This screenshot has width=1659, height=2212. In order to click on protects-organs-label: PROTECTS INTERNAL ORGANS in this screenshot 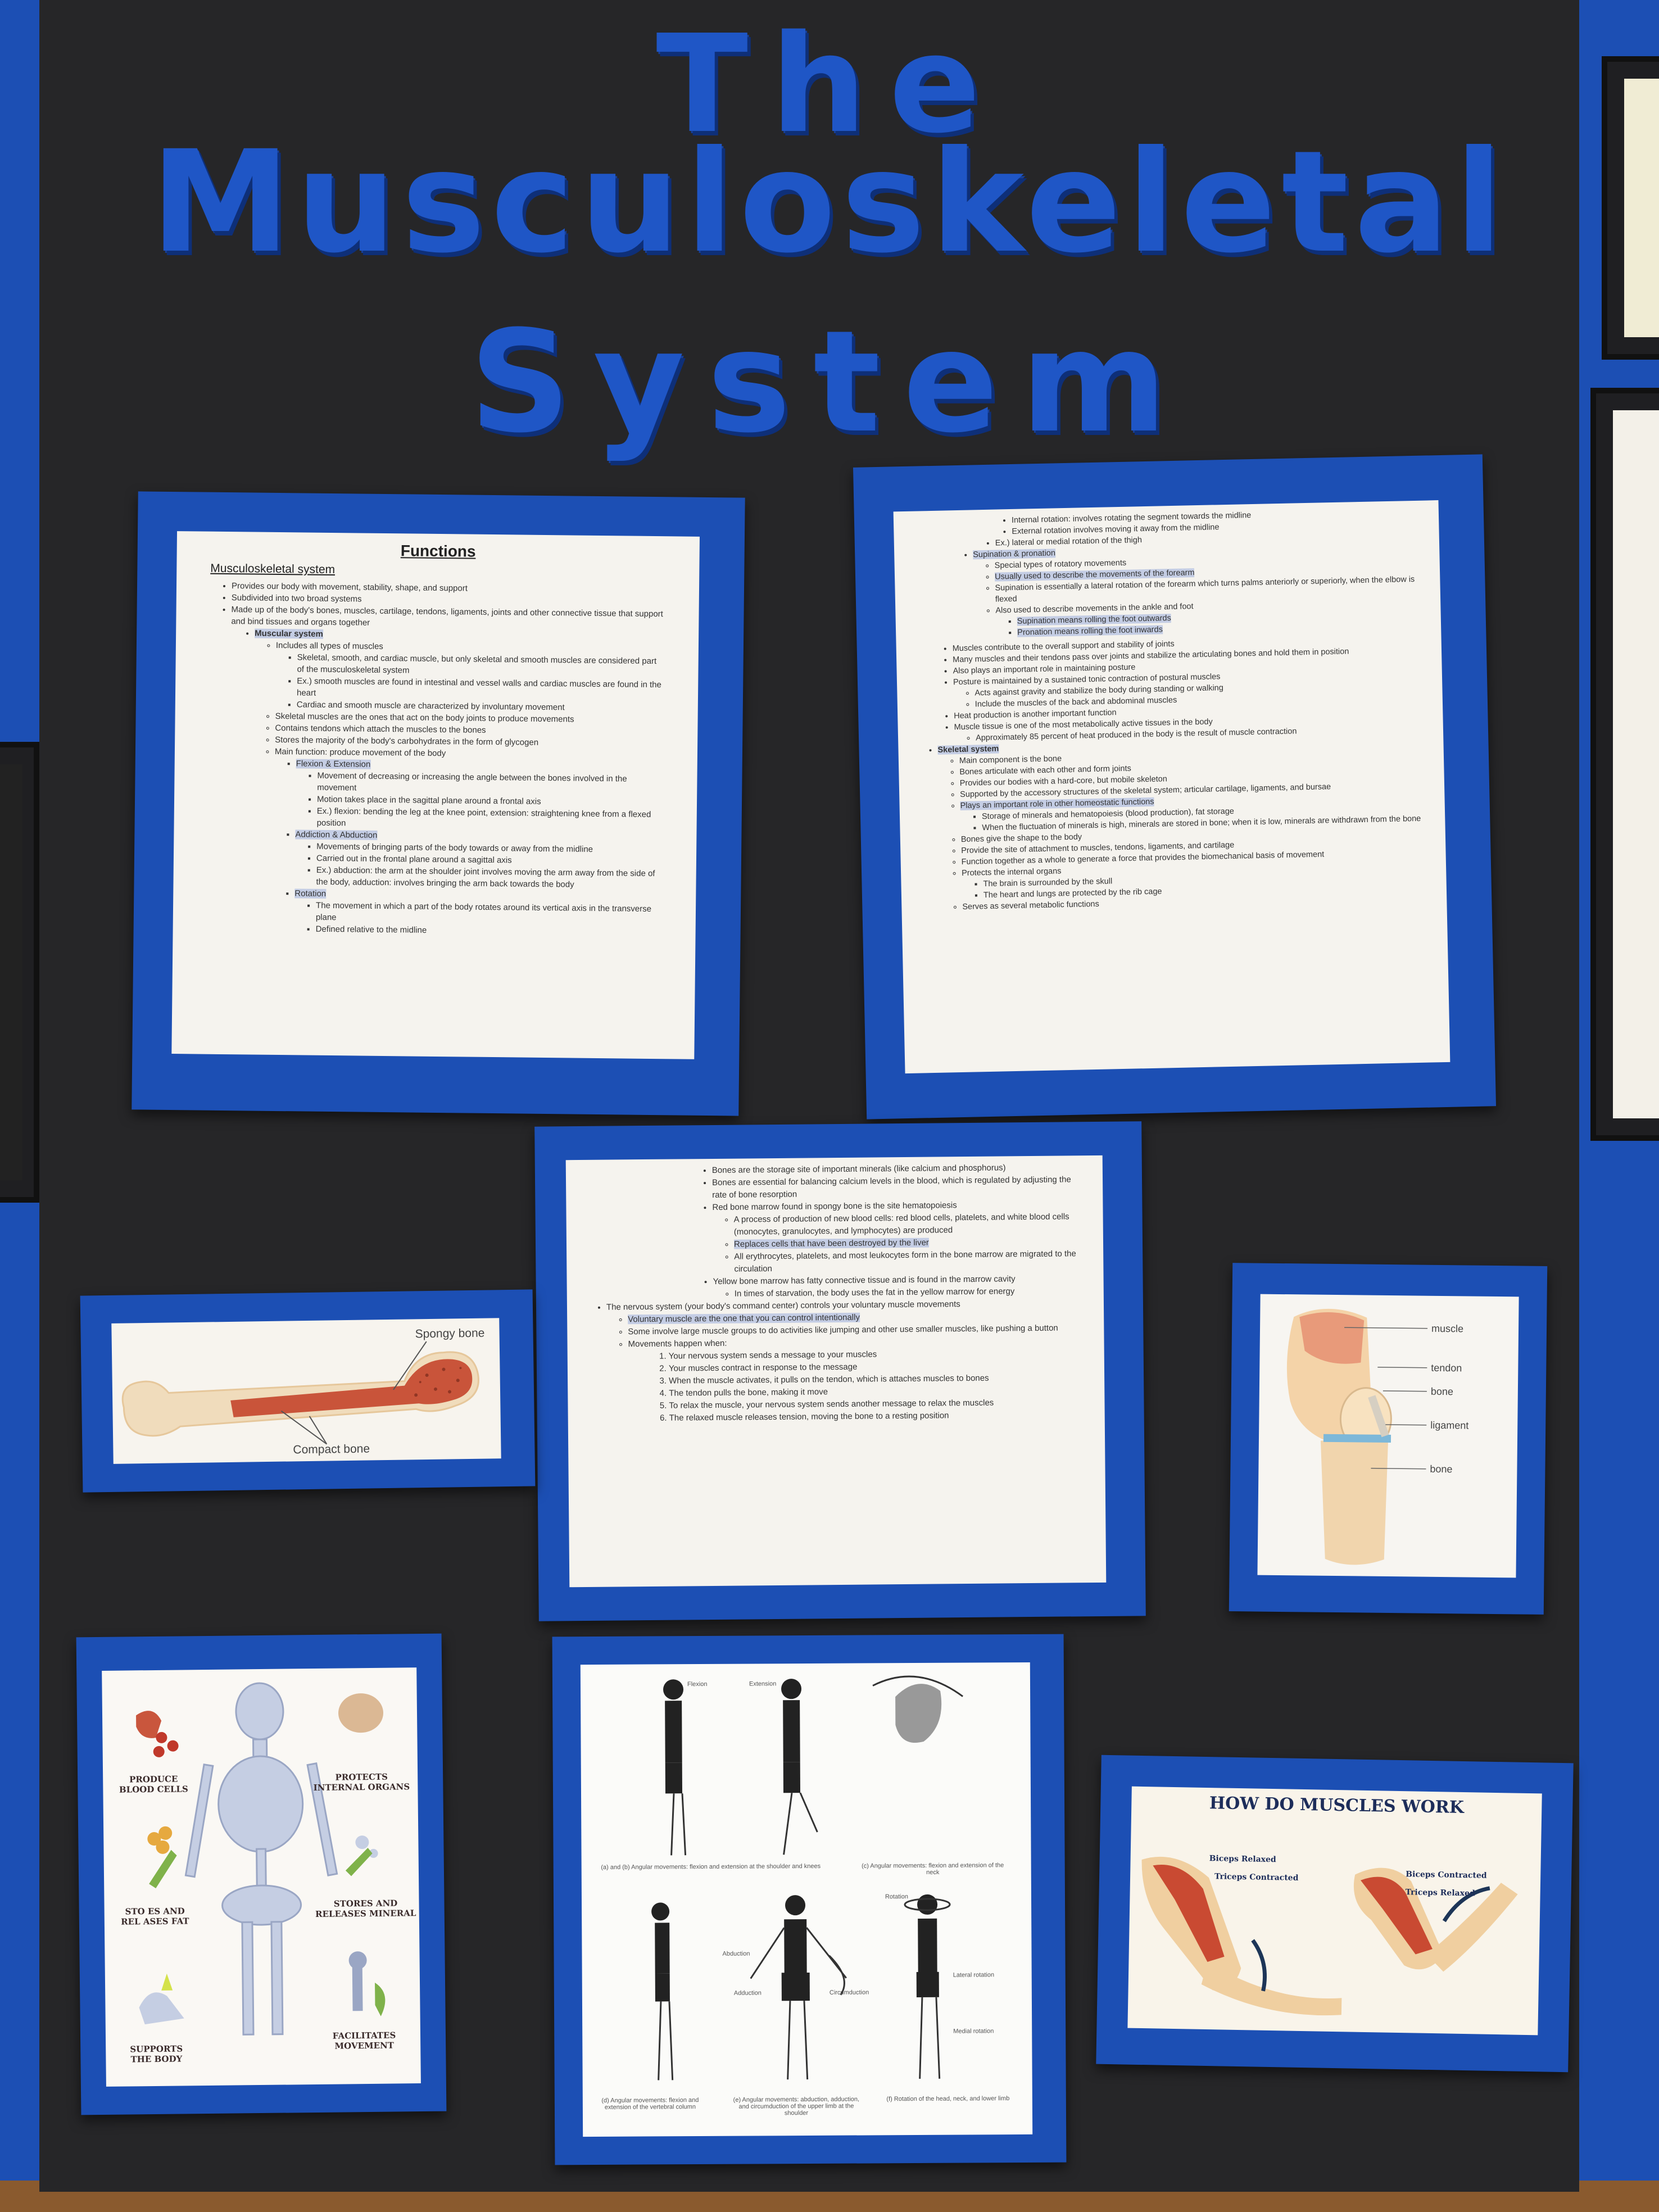, I will do `click(361, 1782)`.